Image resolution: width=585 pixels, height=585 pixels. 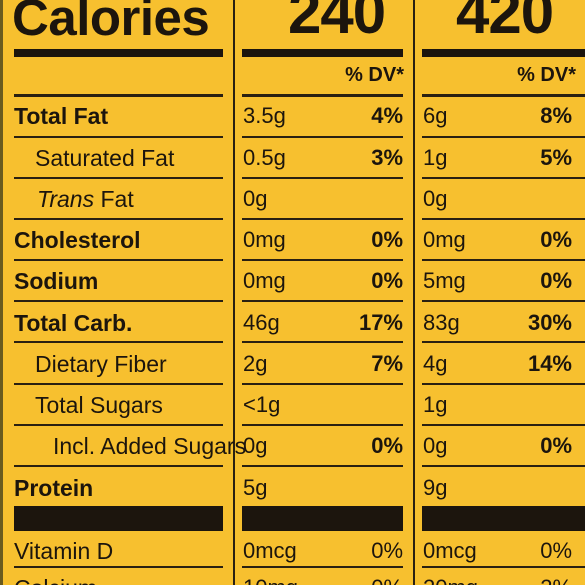 What do you see at coordinates (255, 363) in the screenshot?
I see `row-dietary-fiber-col1-amount: 2g` at bounding box center [255, 363].